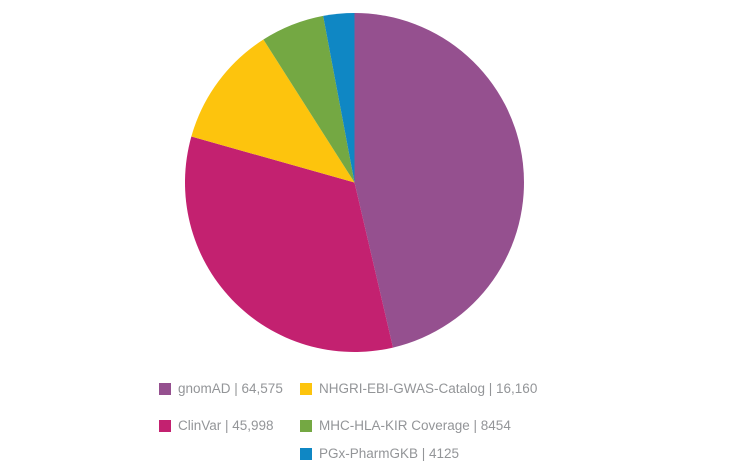 This screenshot has width=736, height=475. I want to click on pie-slice-clinvar, so click(288, 244).